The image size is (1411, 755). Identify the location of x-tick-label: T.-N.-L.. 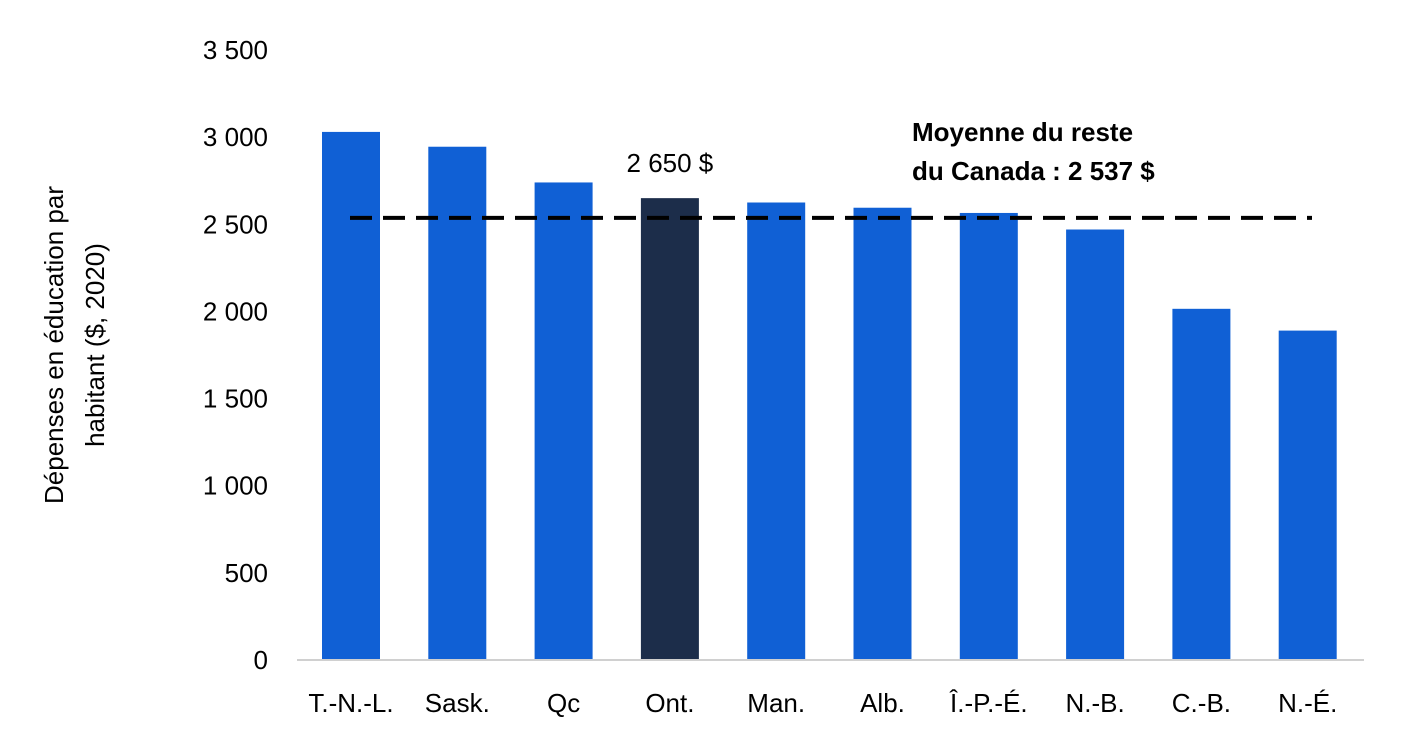
(350, 703).